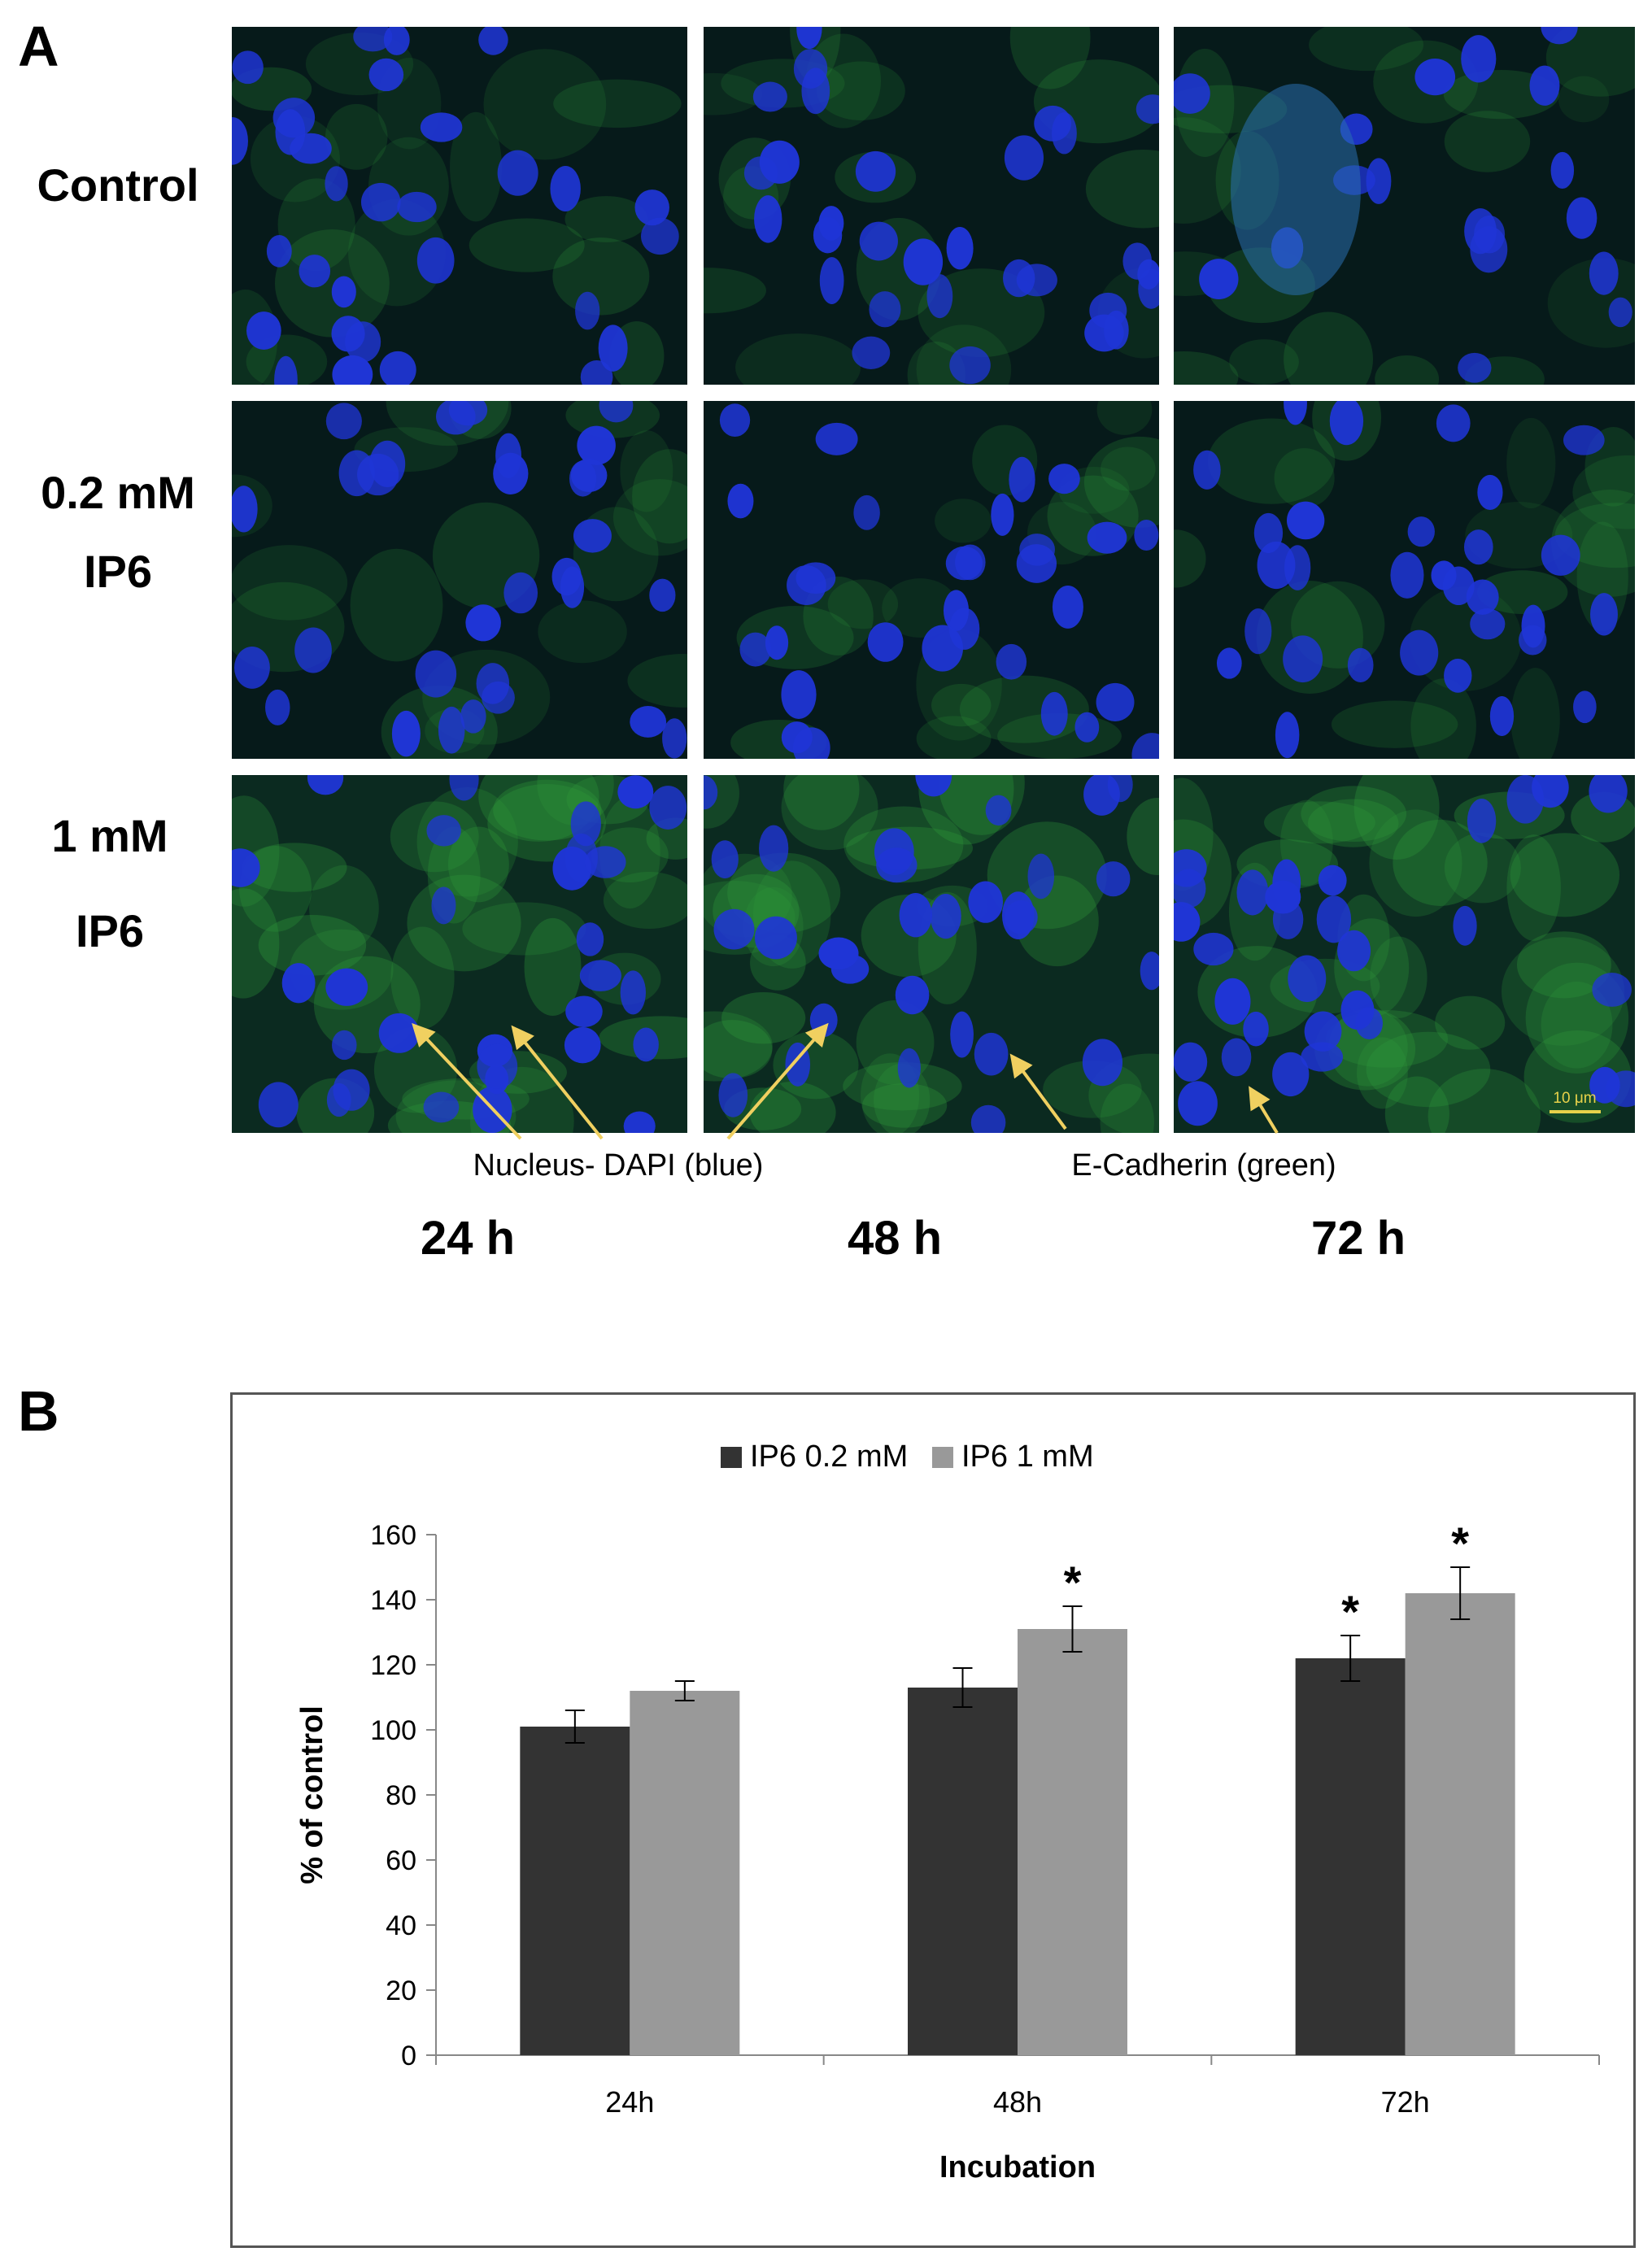 The width and height of the screenshot is (1652, 2265). I want to click on arrow-overlay: 10 μm, so click(1006, 1081).